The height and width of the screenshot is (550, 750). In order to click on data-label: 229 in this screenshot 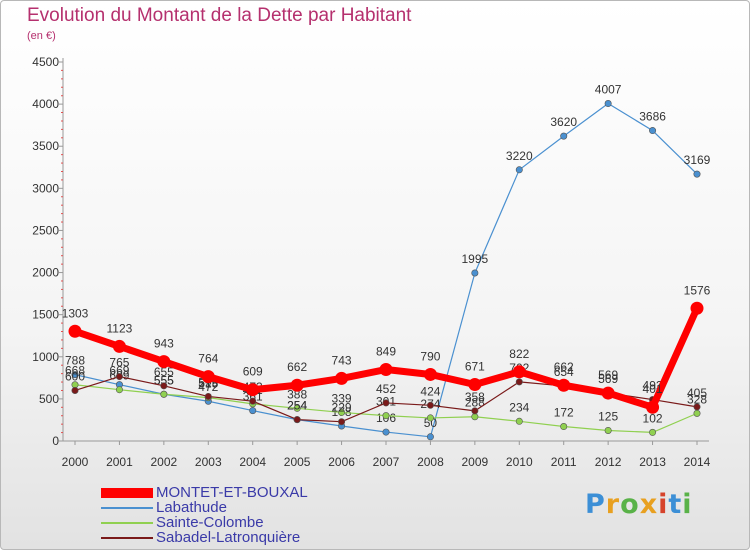, I will do `click(342, 408)`.